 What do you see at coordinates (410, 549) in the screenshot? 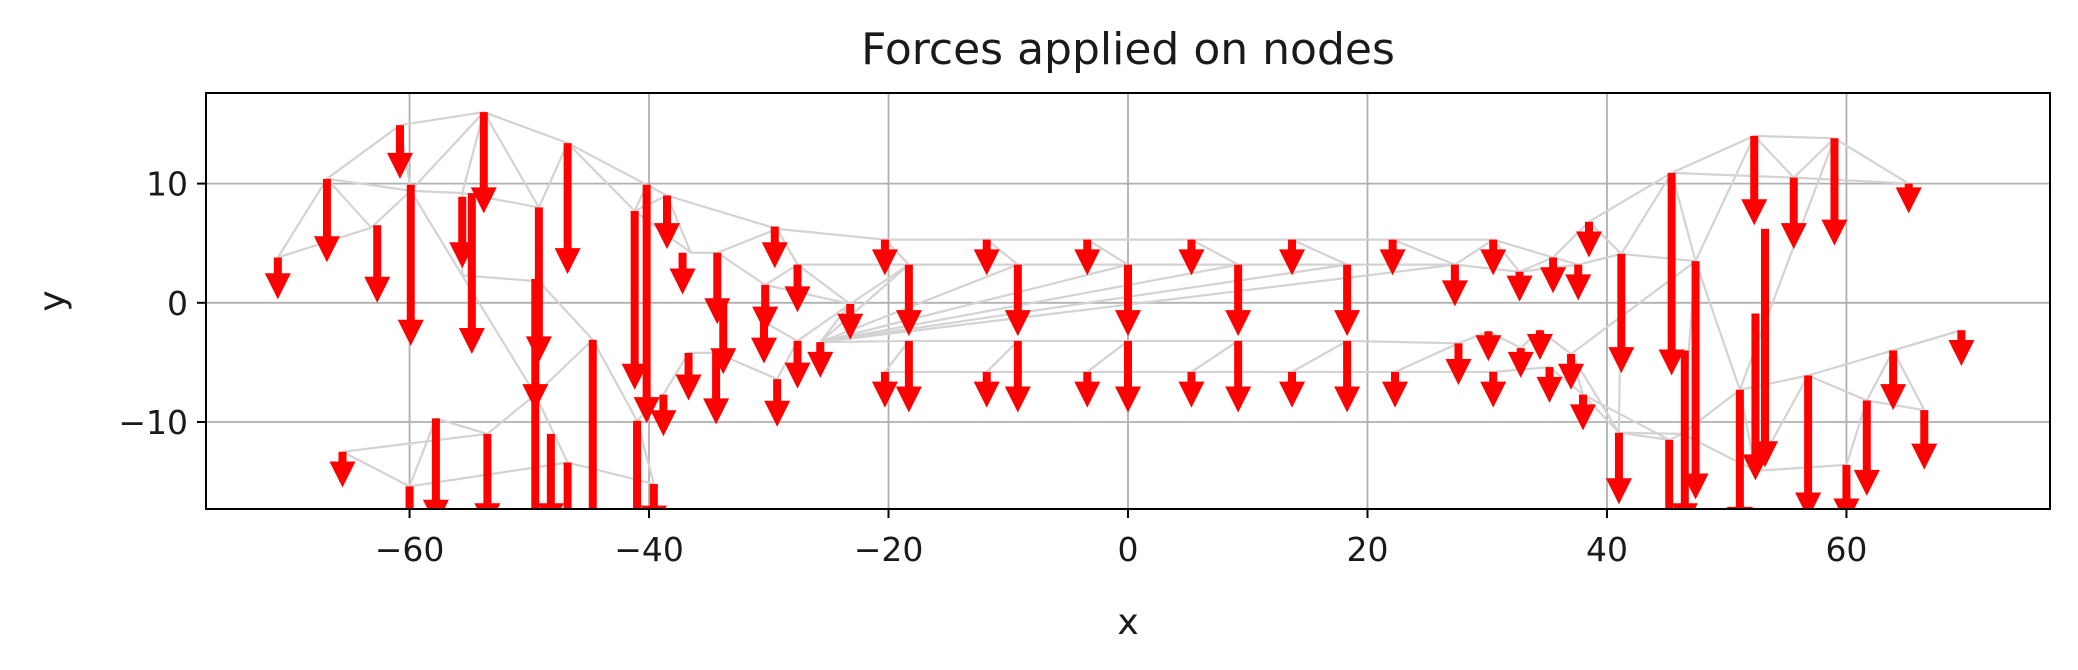
I see `x-tick-label: −60` at bounding box center [410, 549].